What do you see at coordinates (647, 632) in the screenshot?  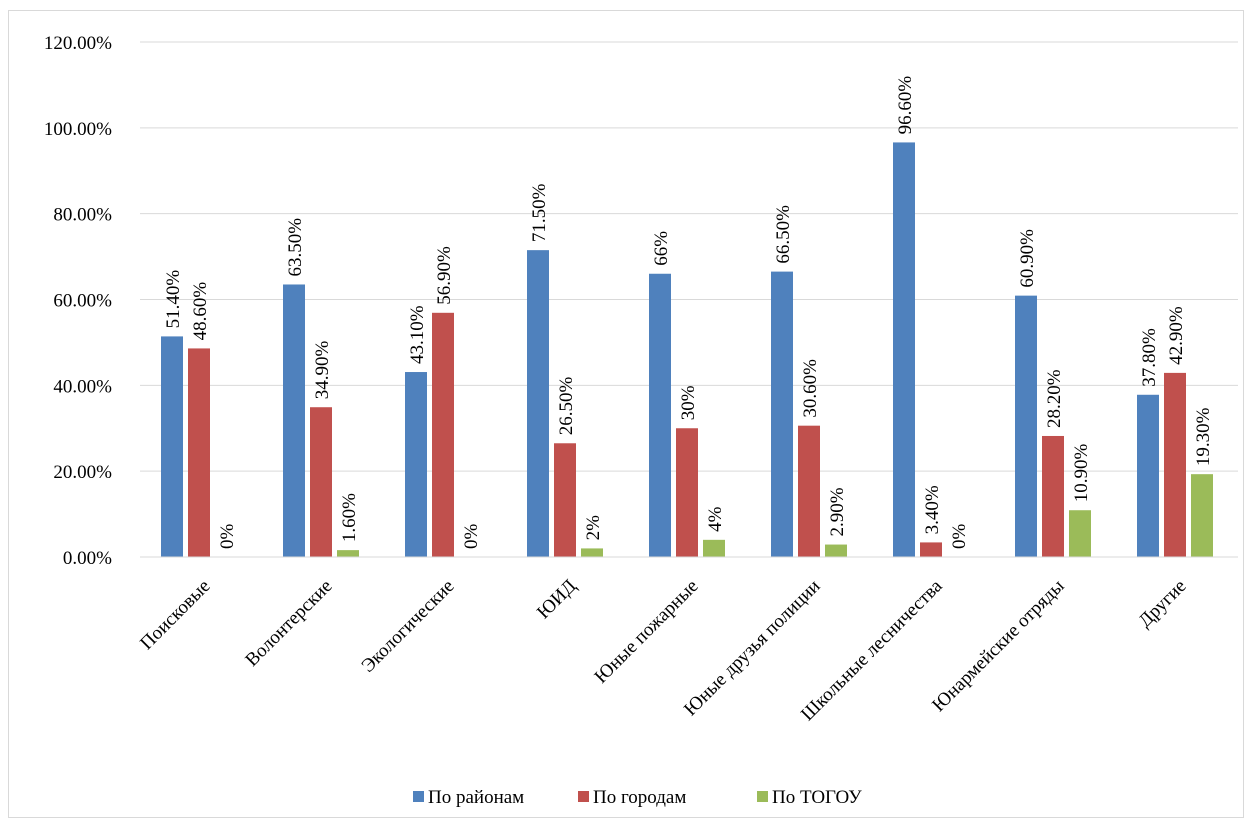 I see `category-label: Юные пожарные` at bounding box center [647, 632].